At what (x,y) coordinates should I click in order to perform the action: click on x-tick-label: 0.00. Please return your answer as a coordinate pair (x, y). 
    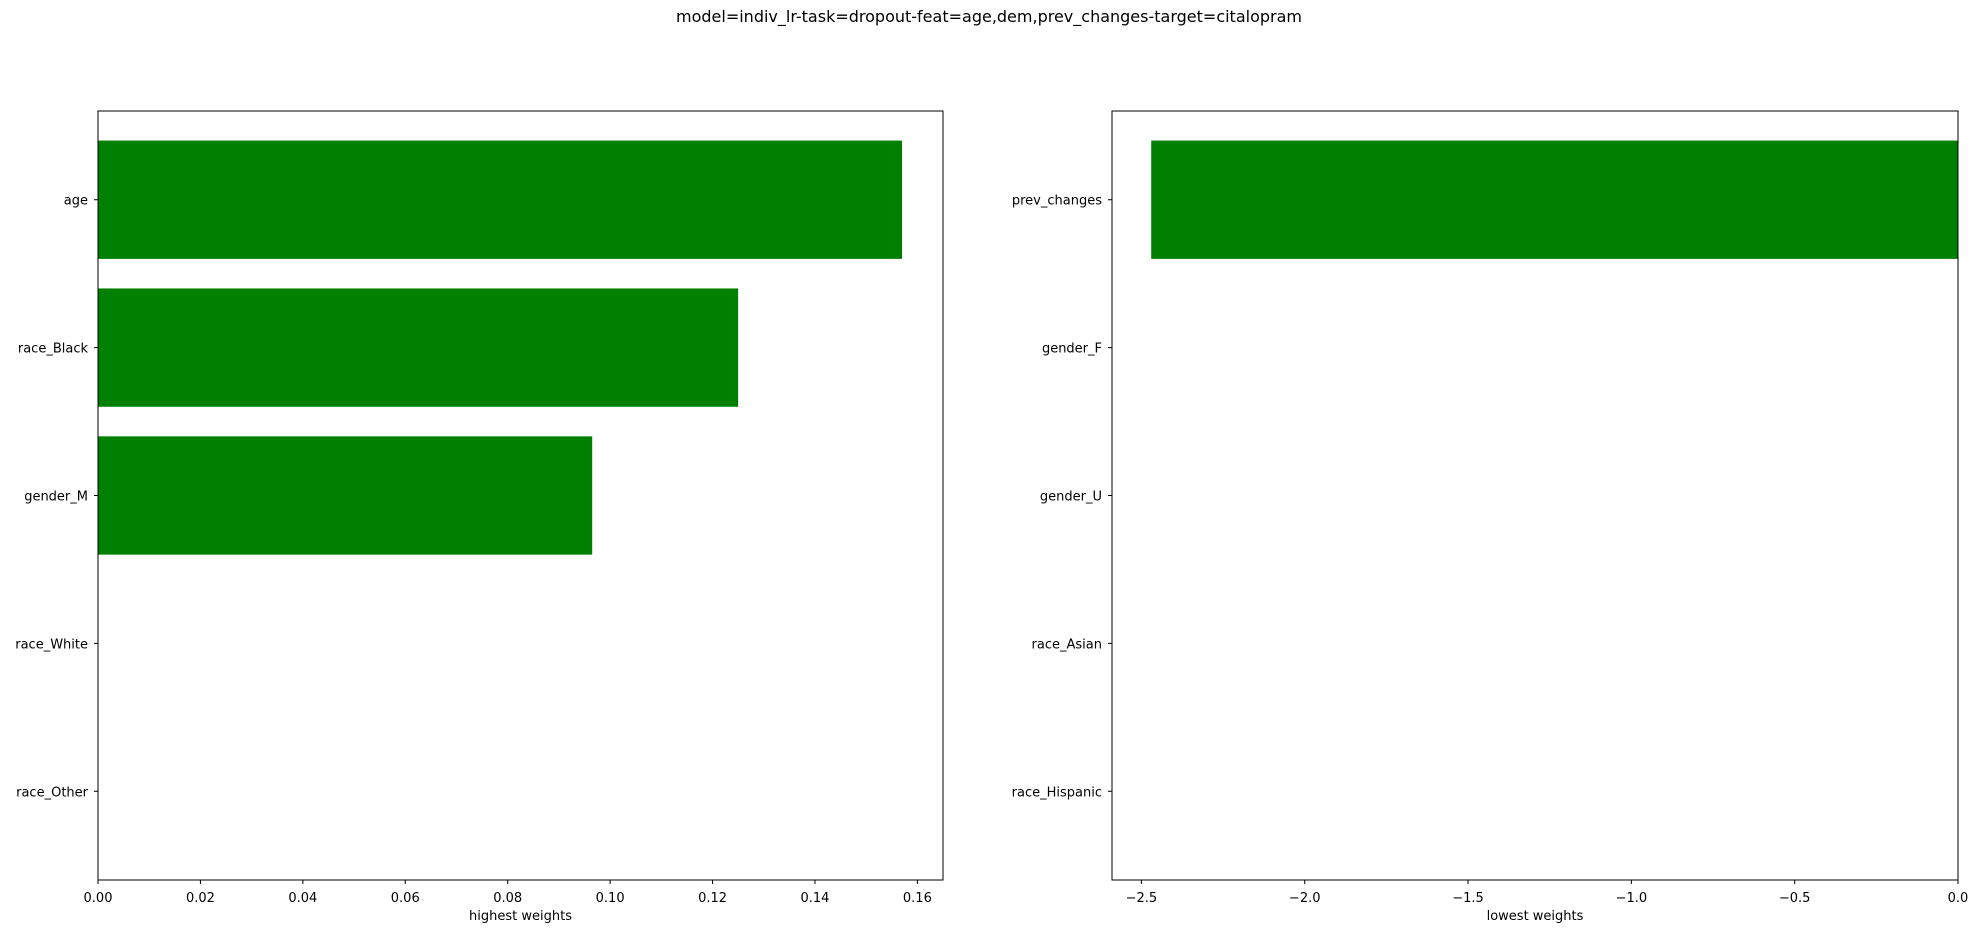
    Looking at the image, I should click on (98, 898).